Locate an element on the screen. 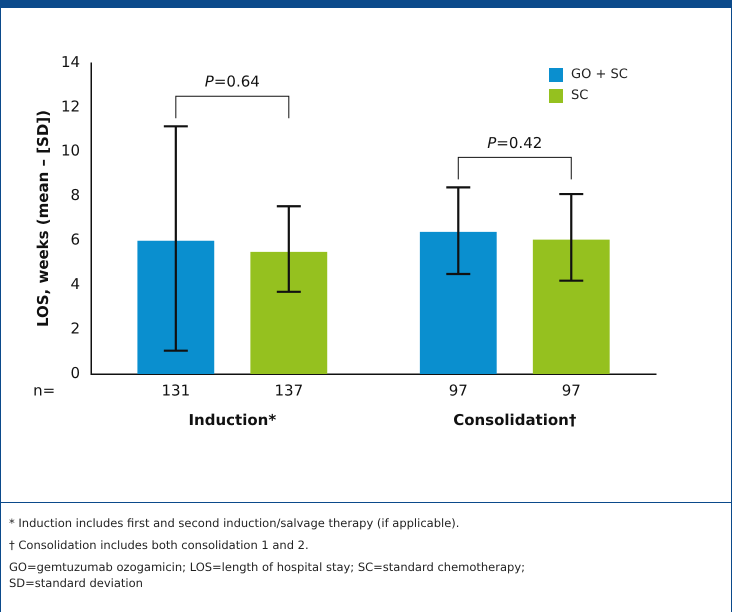 The image size is (732, 612). y-tick-label: 8 is located at coordinates (75, 195).